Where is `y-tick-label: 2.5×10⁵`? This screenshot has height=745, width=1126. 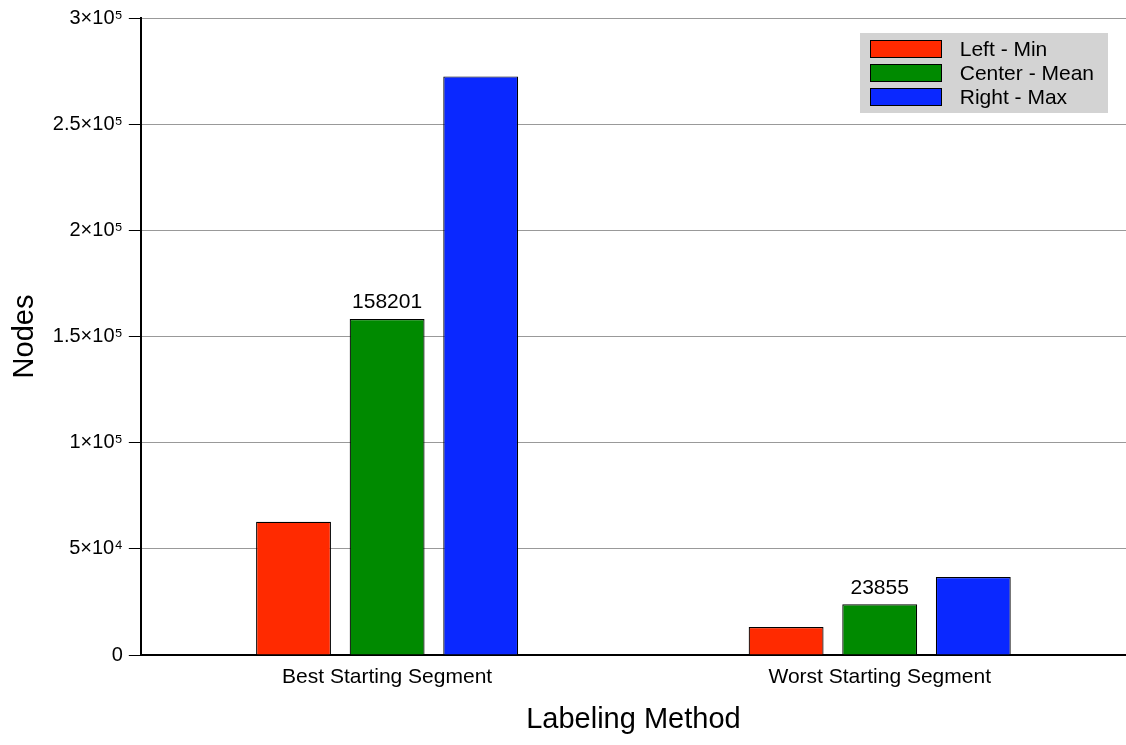
y-tick-label: 2.5×10⁵ is located at coordinates (87, 122).